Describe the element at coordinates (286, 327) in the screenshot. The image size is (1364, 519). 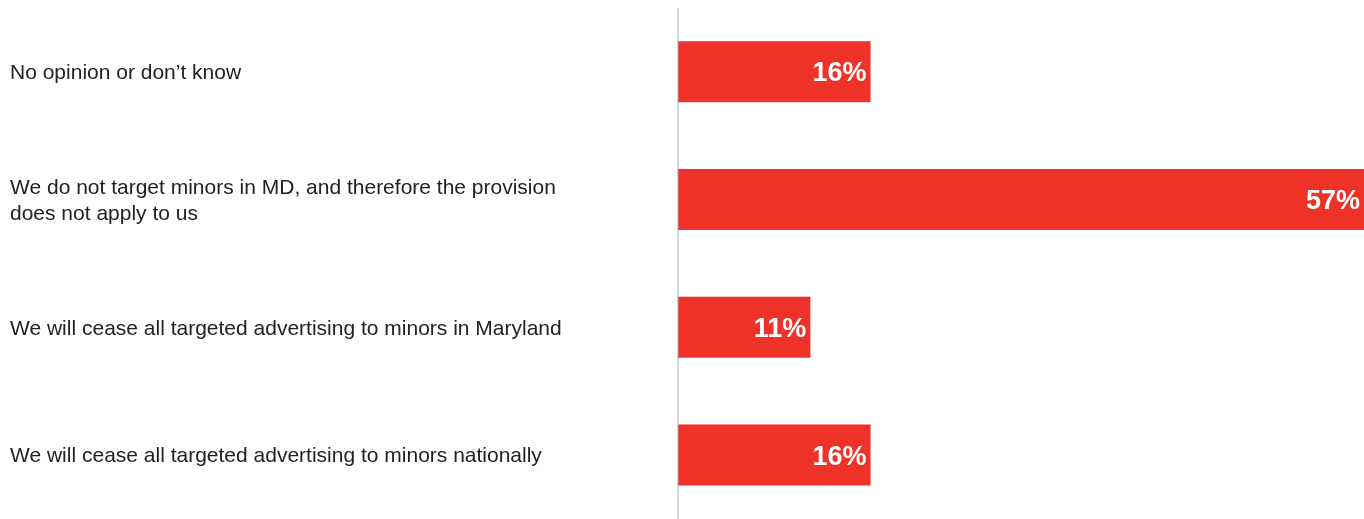
I see `y-tick-label: We will cease all targeted advertising to minors in Maryland` at that location.